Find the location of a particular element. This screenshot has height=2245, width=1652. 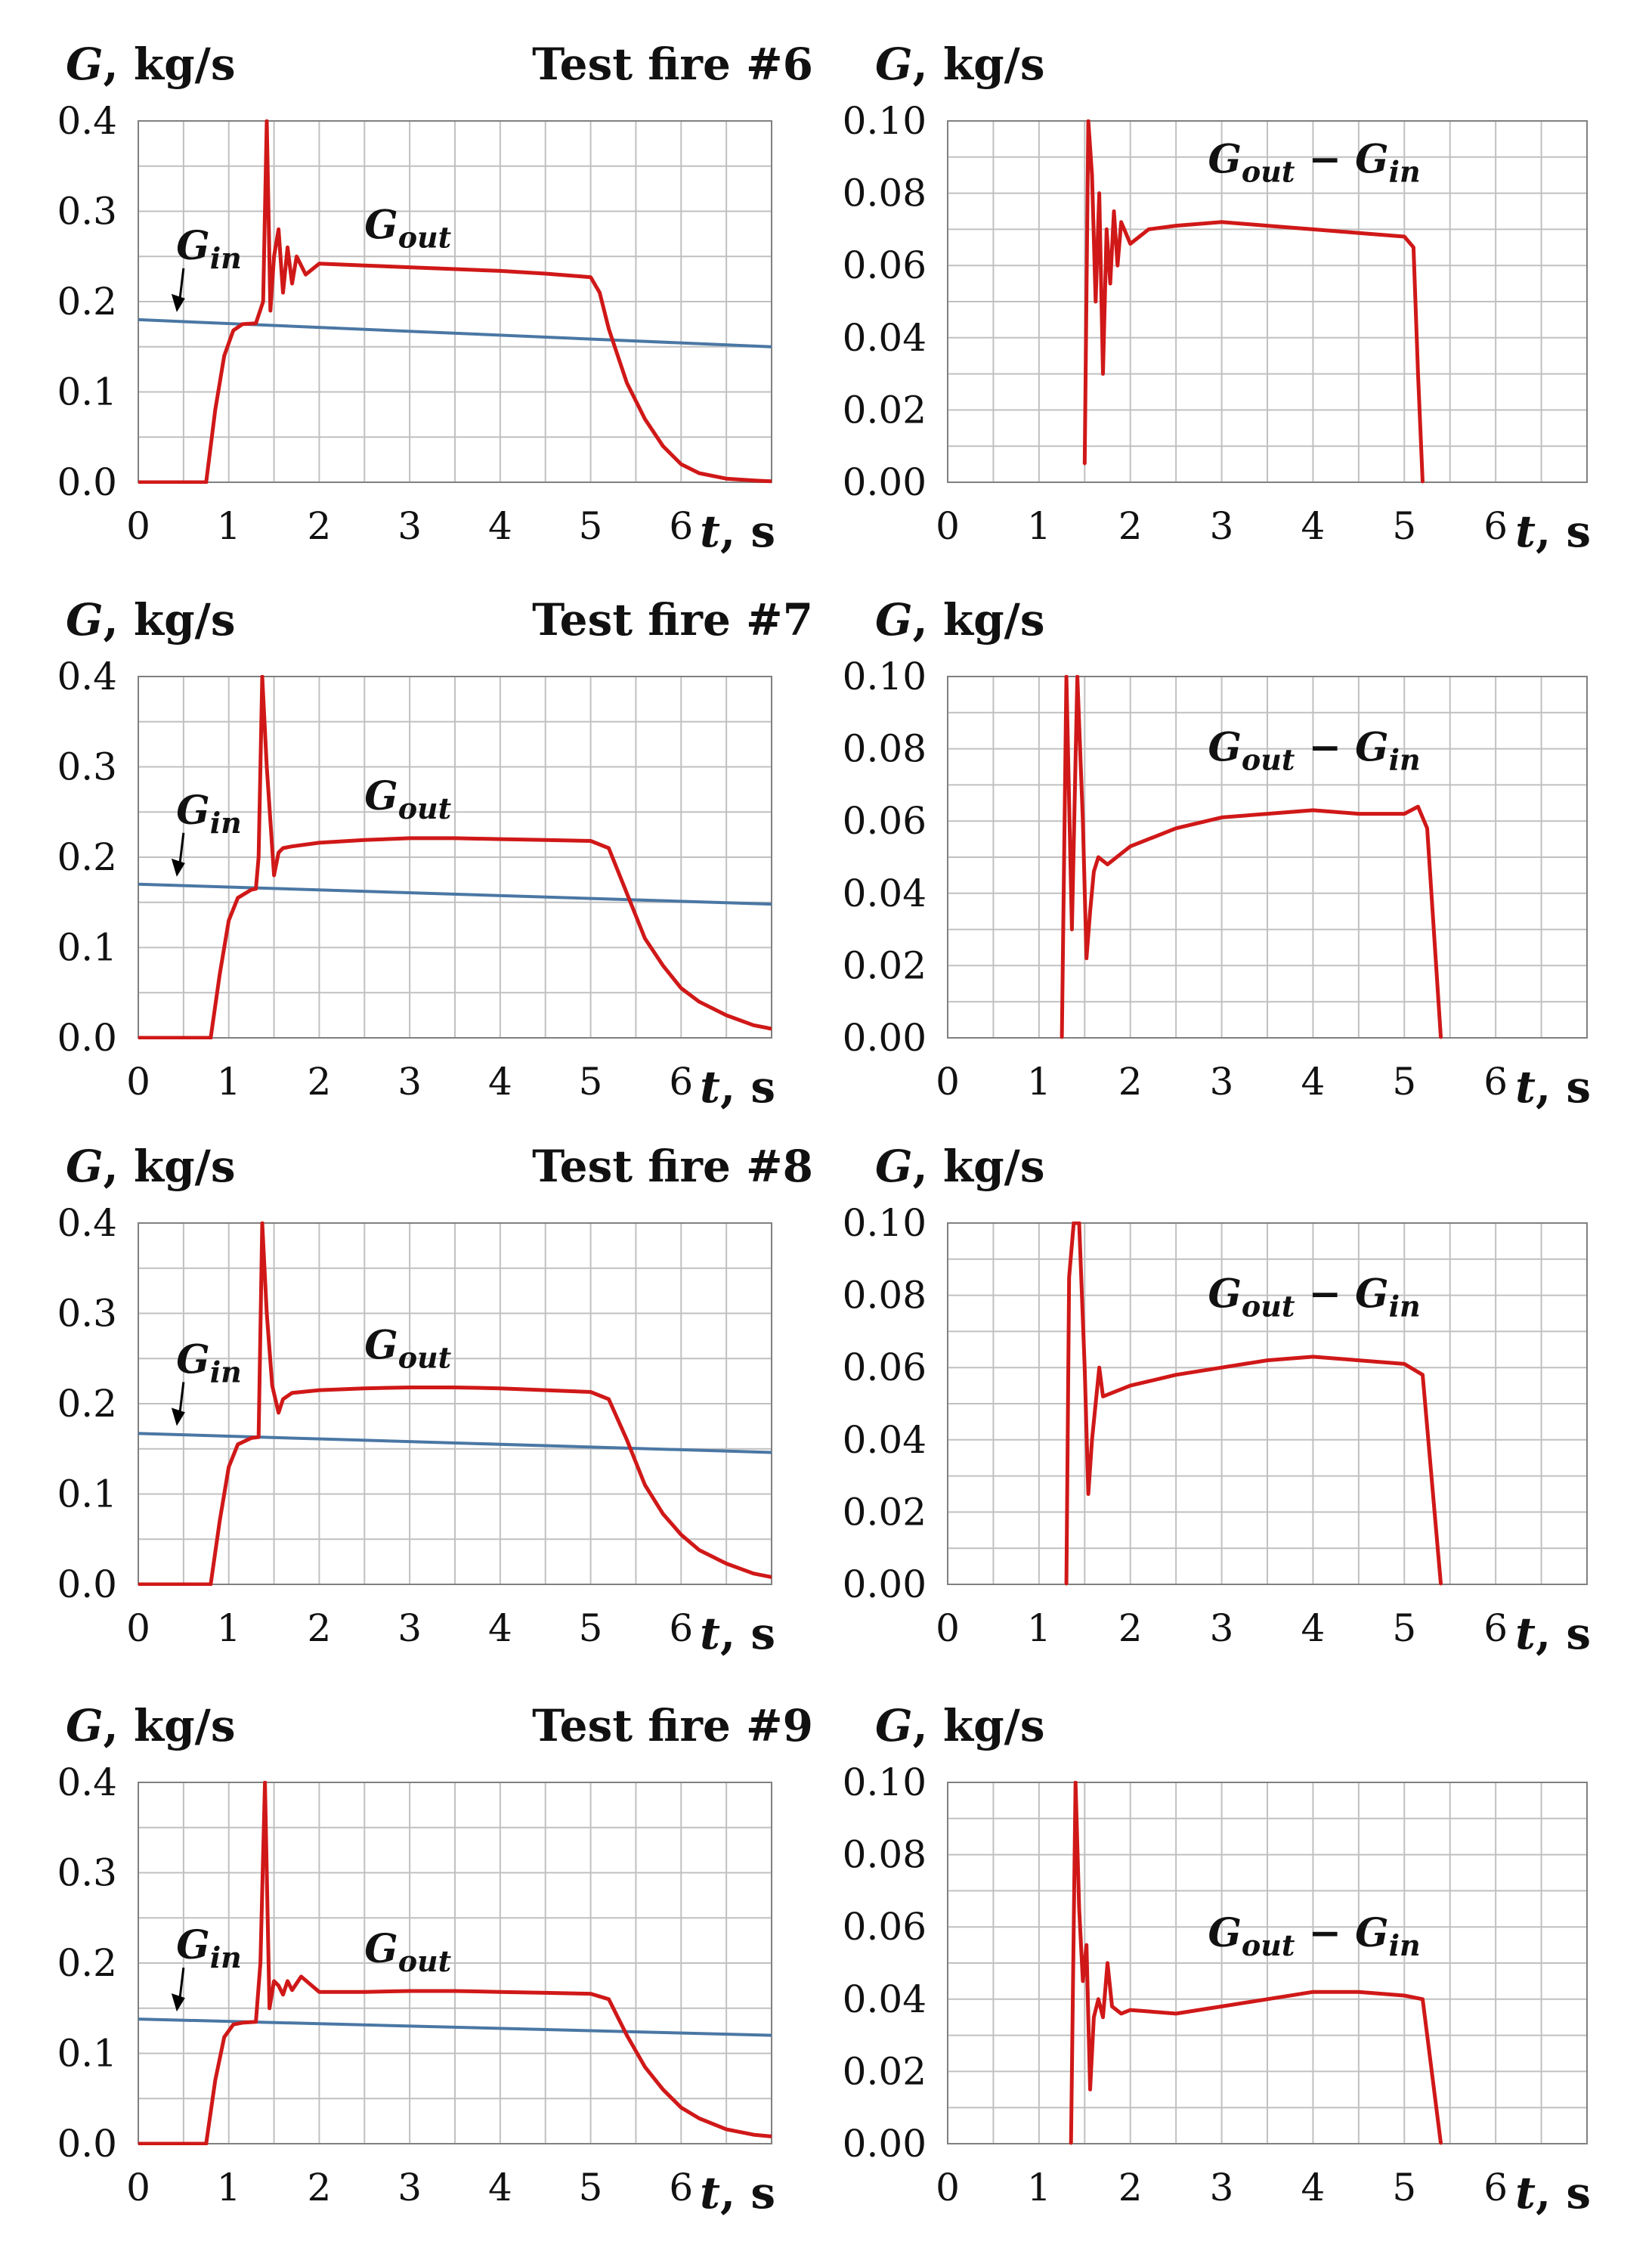

annotation-diff-minus: − is located at coordinates (1325, 160).